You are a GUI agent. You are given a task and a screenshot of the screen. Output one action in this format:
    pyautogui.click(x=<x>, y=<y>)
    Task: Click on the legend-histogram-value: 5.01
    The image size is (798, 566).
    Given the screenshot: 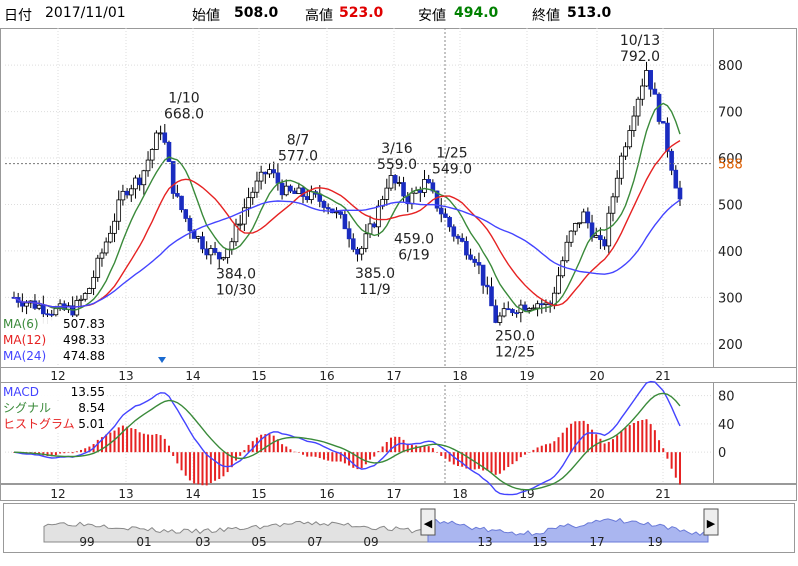 What is the action you would take?
    pyautogui.click(x=91, y=424)
    